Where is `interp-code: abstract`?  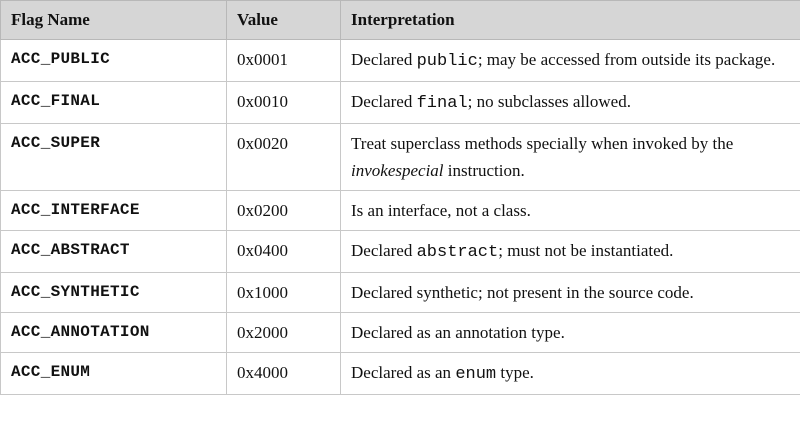 interp-code: abstract is located at coordinates (457, 252).